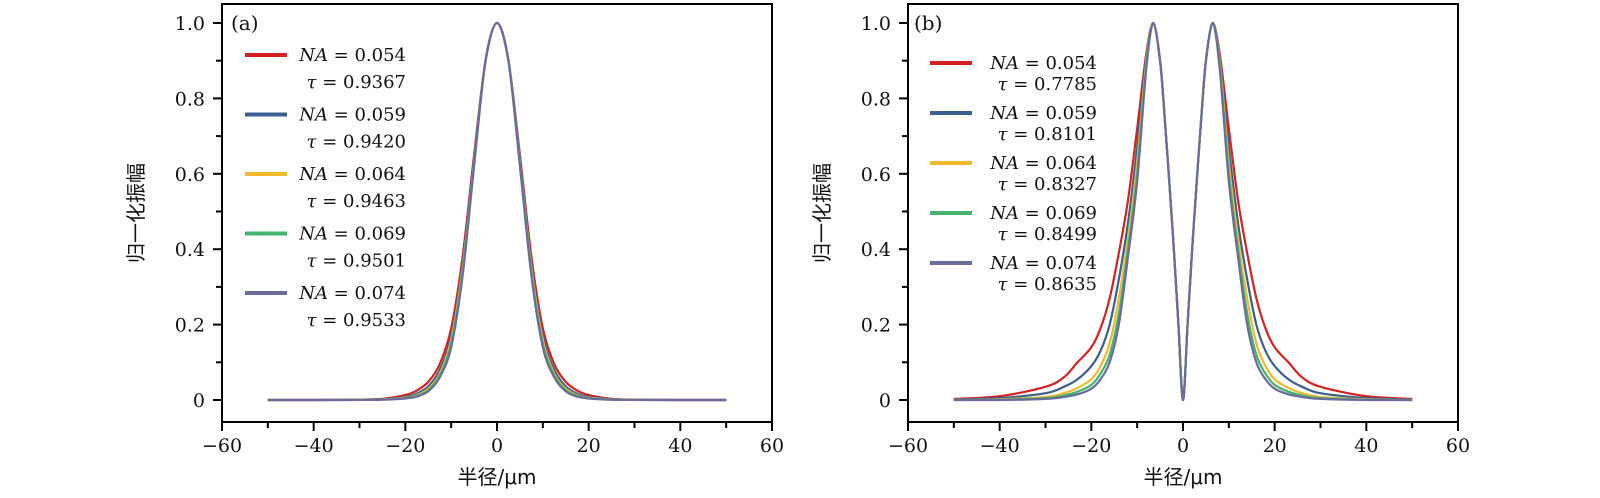  Describe the element at coordinates (1183, 477) in the screenshot. I see `x-axis-label: 半径/μm` at that location.